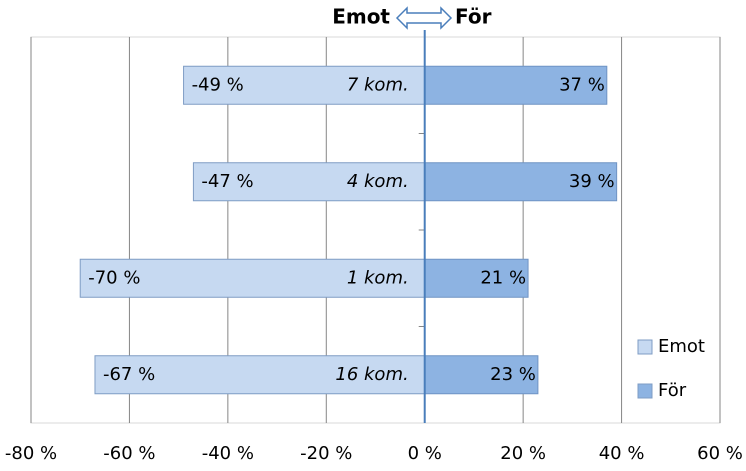  What do you see at coordinates (378, 181) in the screenshot?
I see `category-label: 4 kom.` at bounding box center [378, 181].